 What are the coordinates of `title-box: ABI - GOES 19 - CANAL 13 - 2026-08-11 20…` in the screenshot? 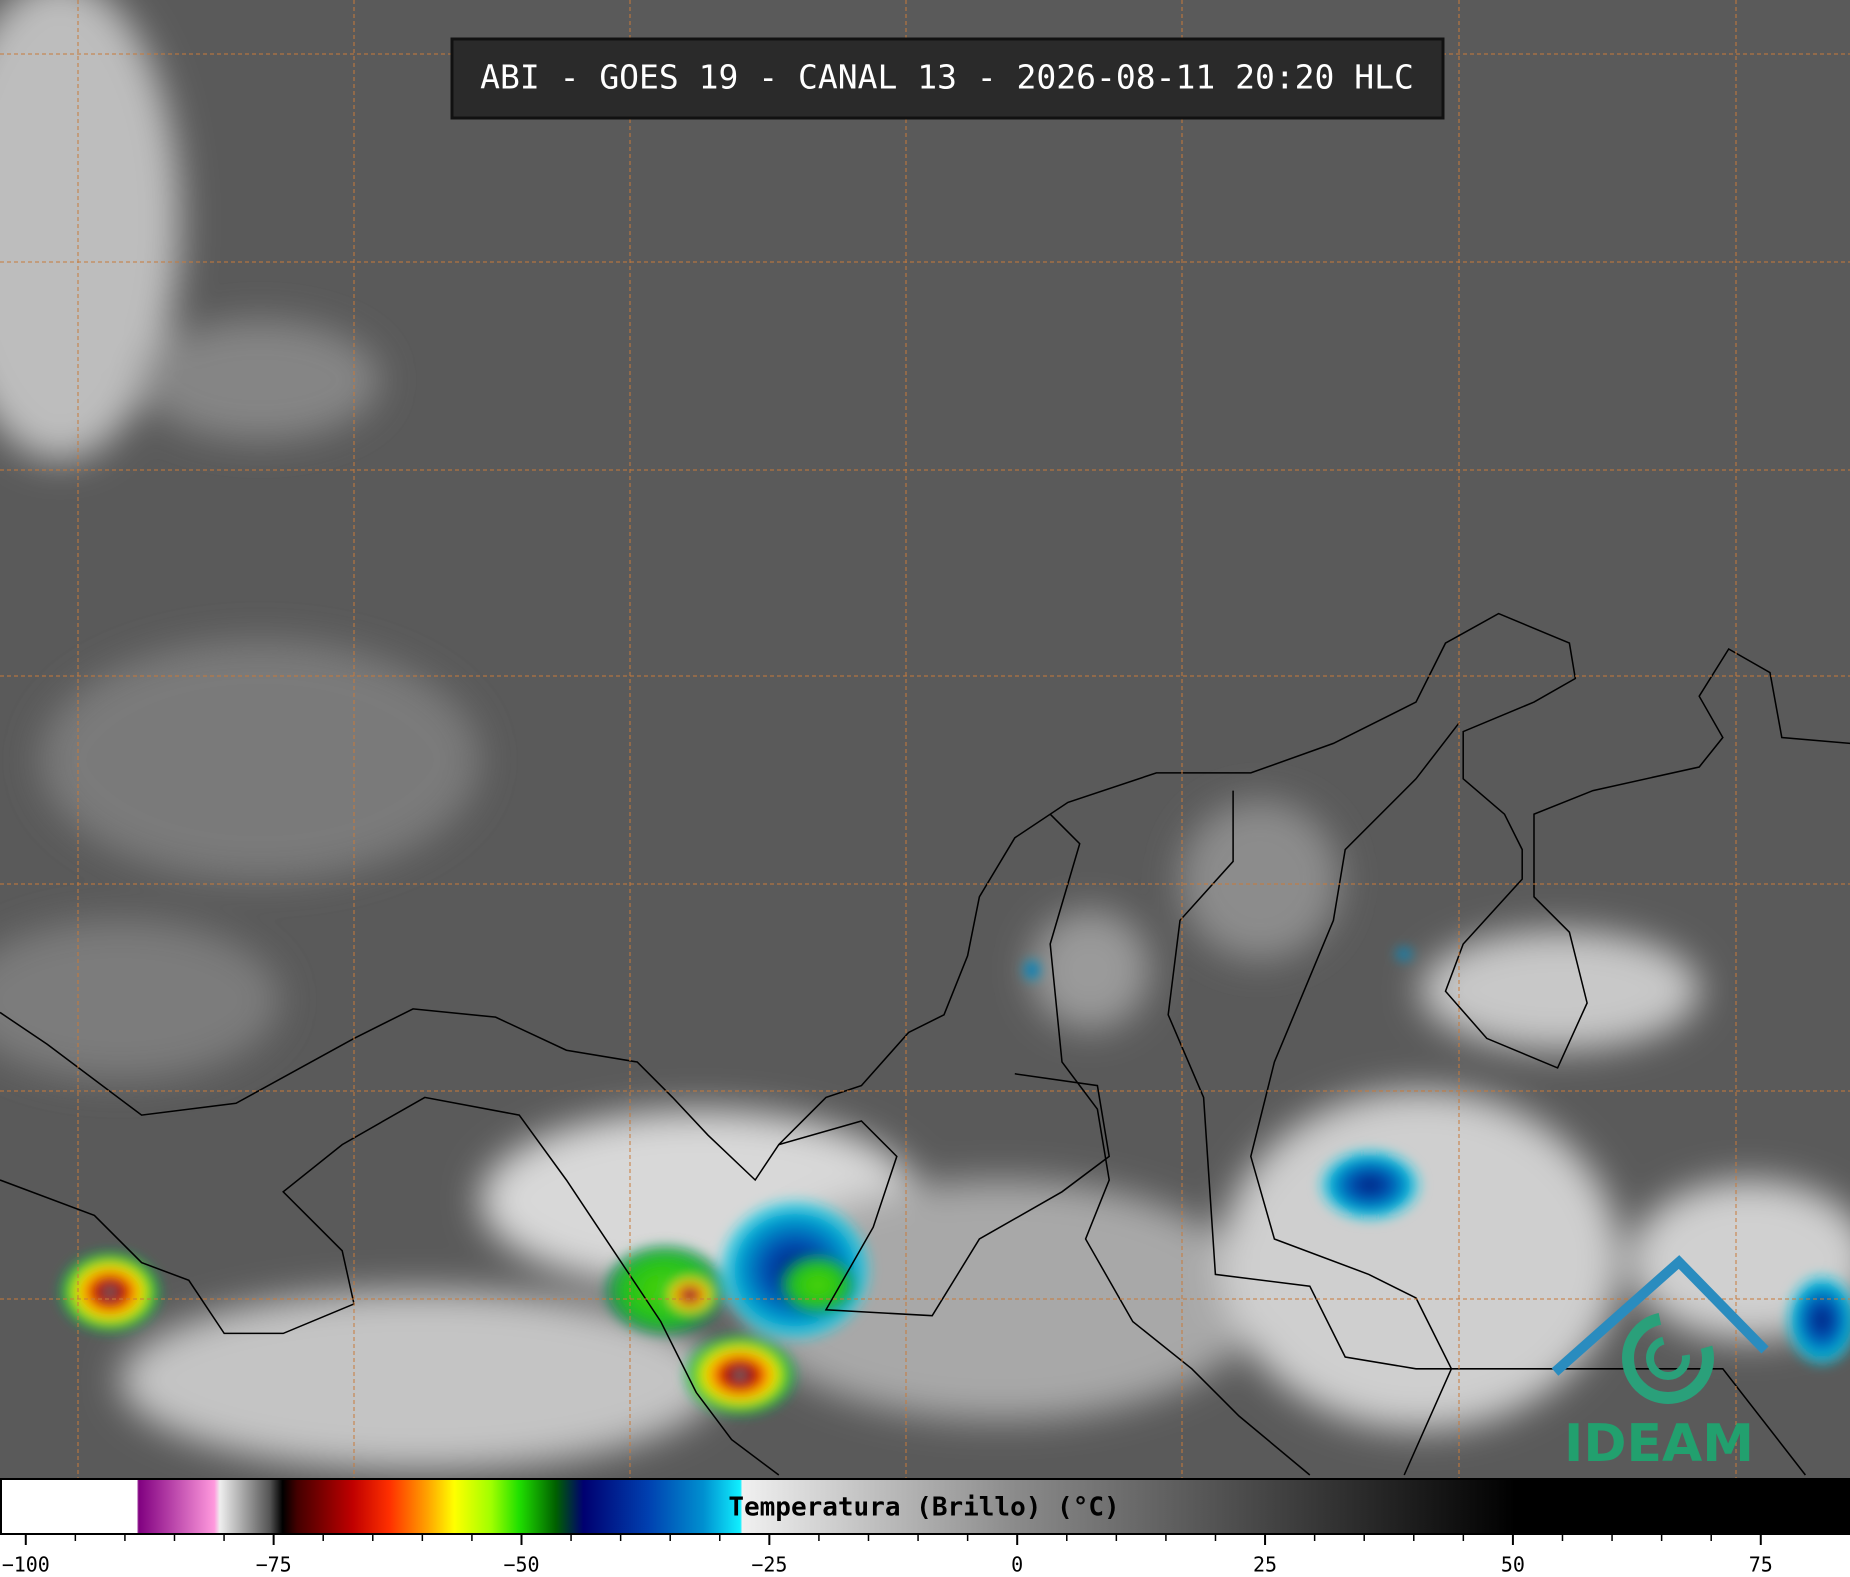 It's located at (947, 78).